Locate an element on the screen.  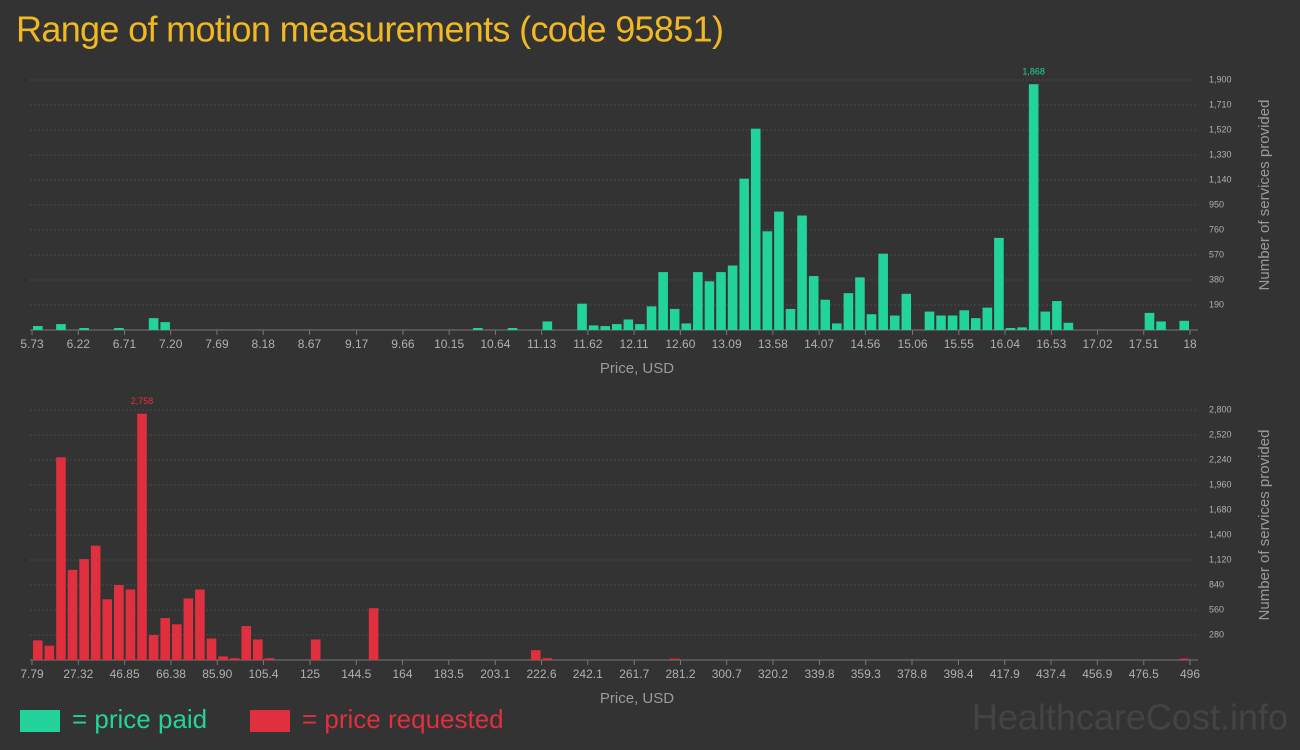
y-tick-label: 560 is located at coordinates (1216, 609).